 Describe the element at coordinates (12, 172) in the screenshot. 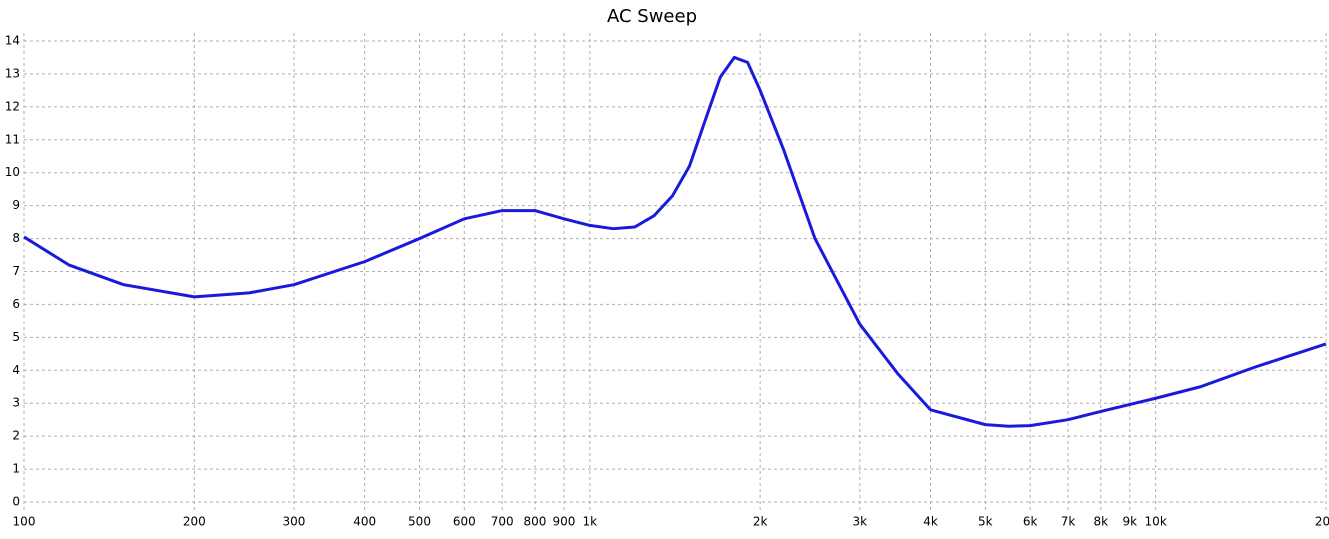

I see `y-tick-label: 10` at that location.